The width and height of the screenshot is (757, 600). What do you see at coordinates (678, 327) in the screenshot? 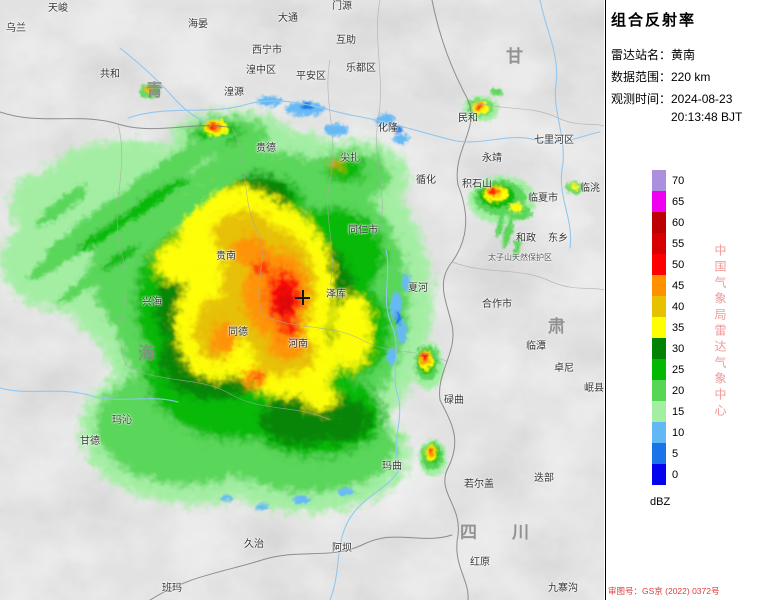
I see `legend-value: 35` at bounding box center [678, 327].